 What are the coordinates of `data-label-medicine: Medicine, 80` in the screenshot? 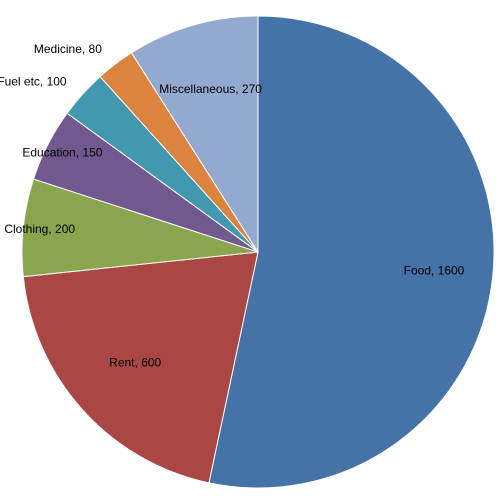 It's located at (68, 49).